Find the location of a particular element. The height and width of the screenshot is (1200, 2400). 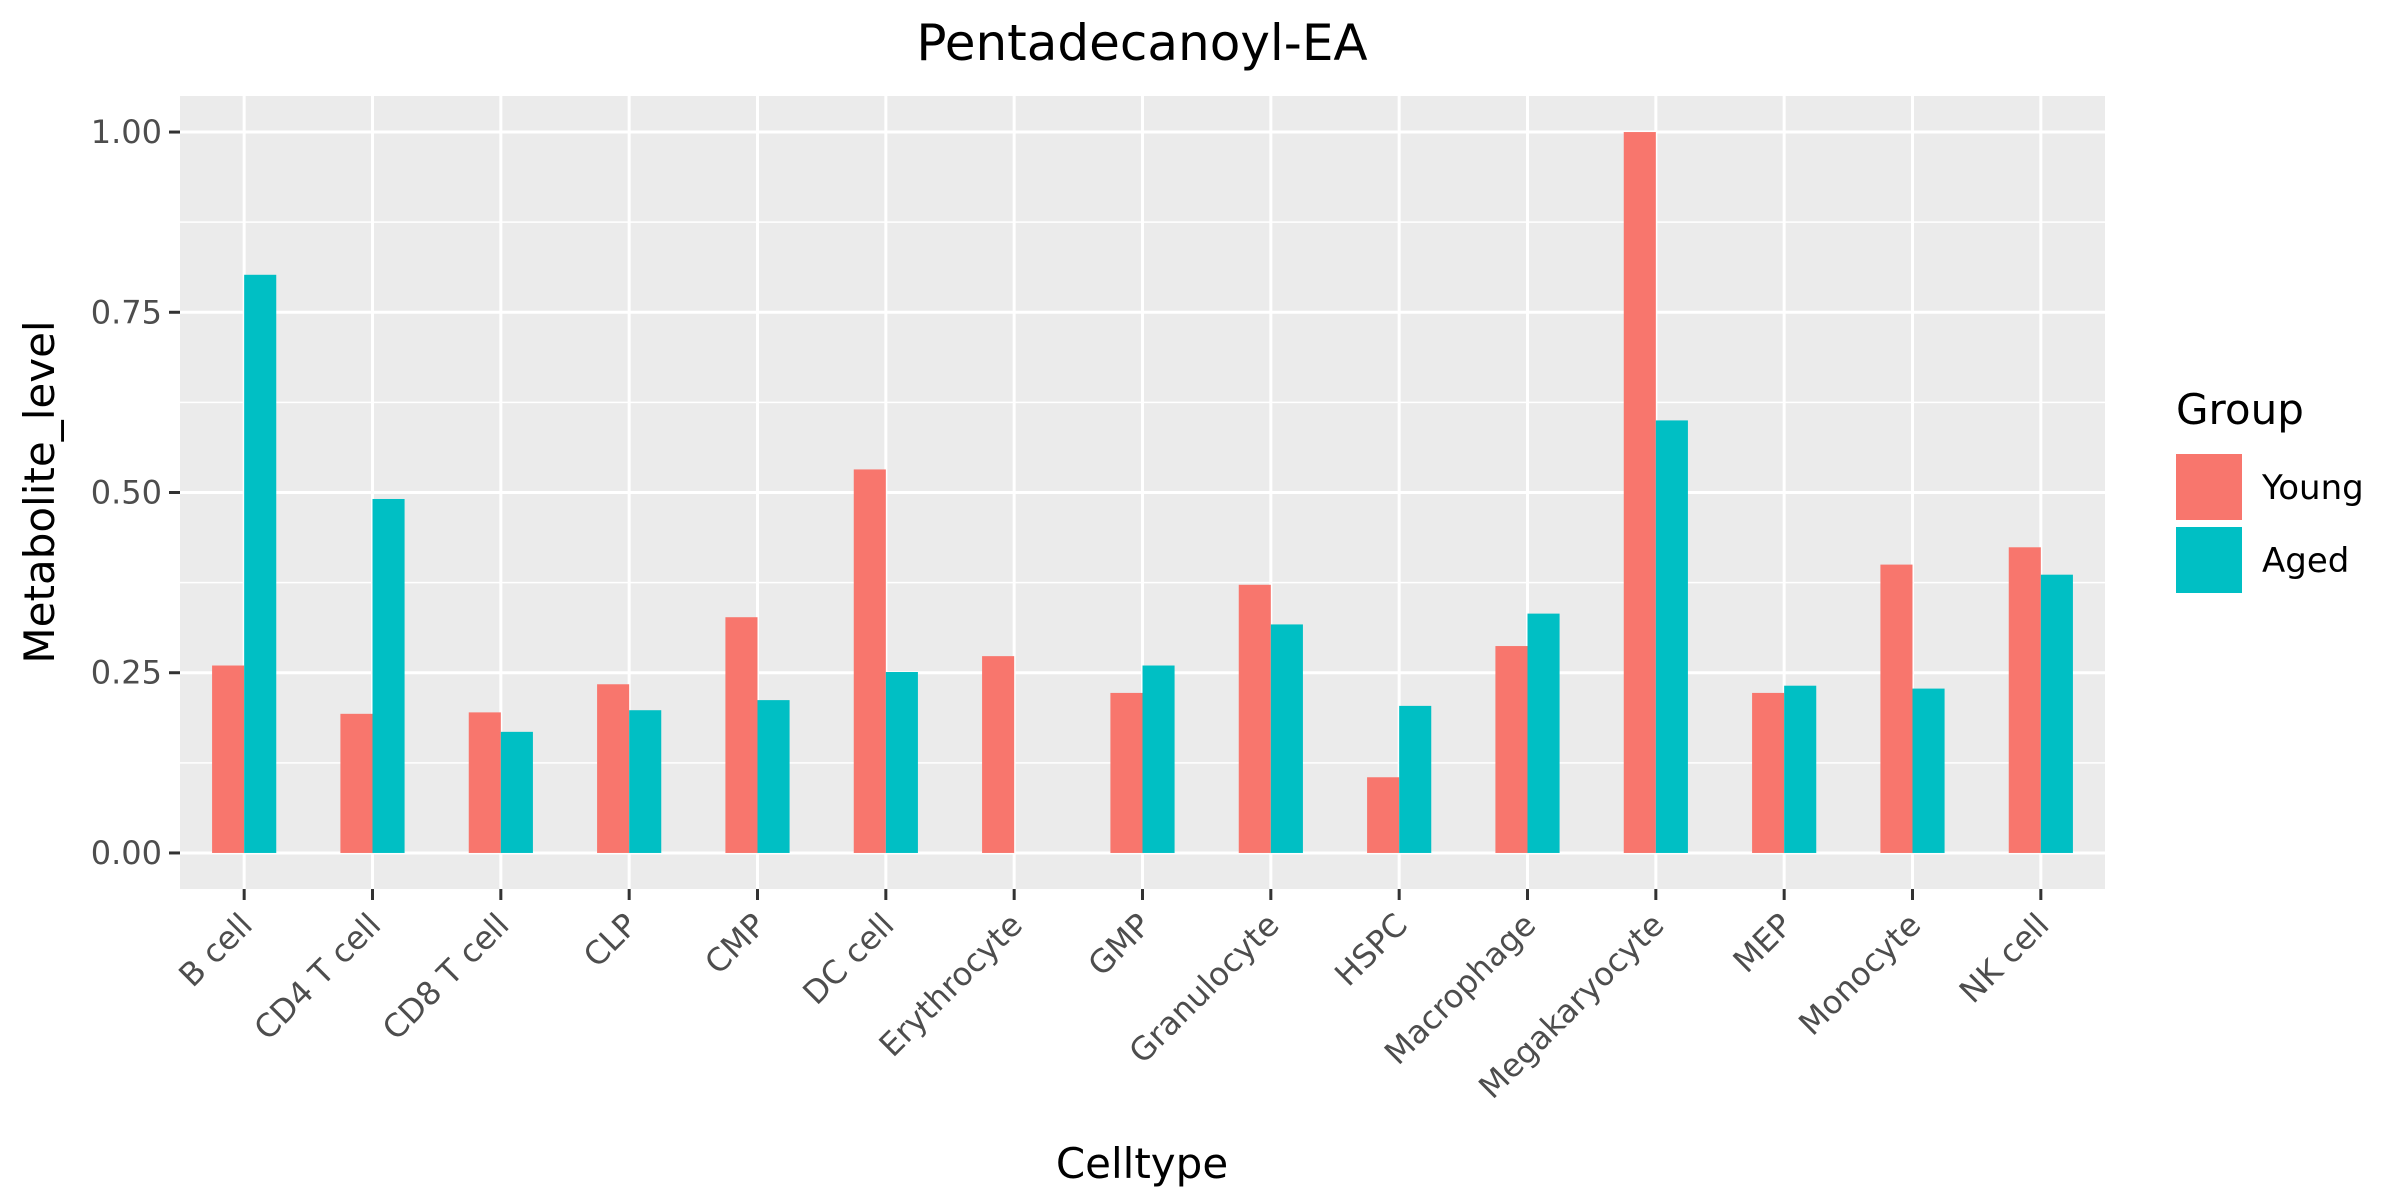

x-tick-label: NK cell is located at coordinates (2004, 958).